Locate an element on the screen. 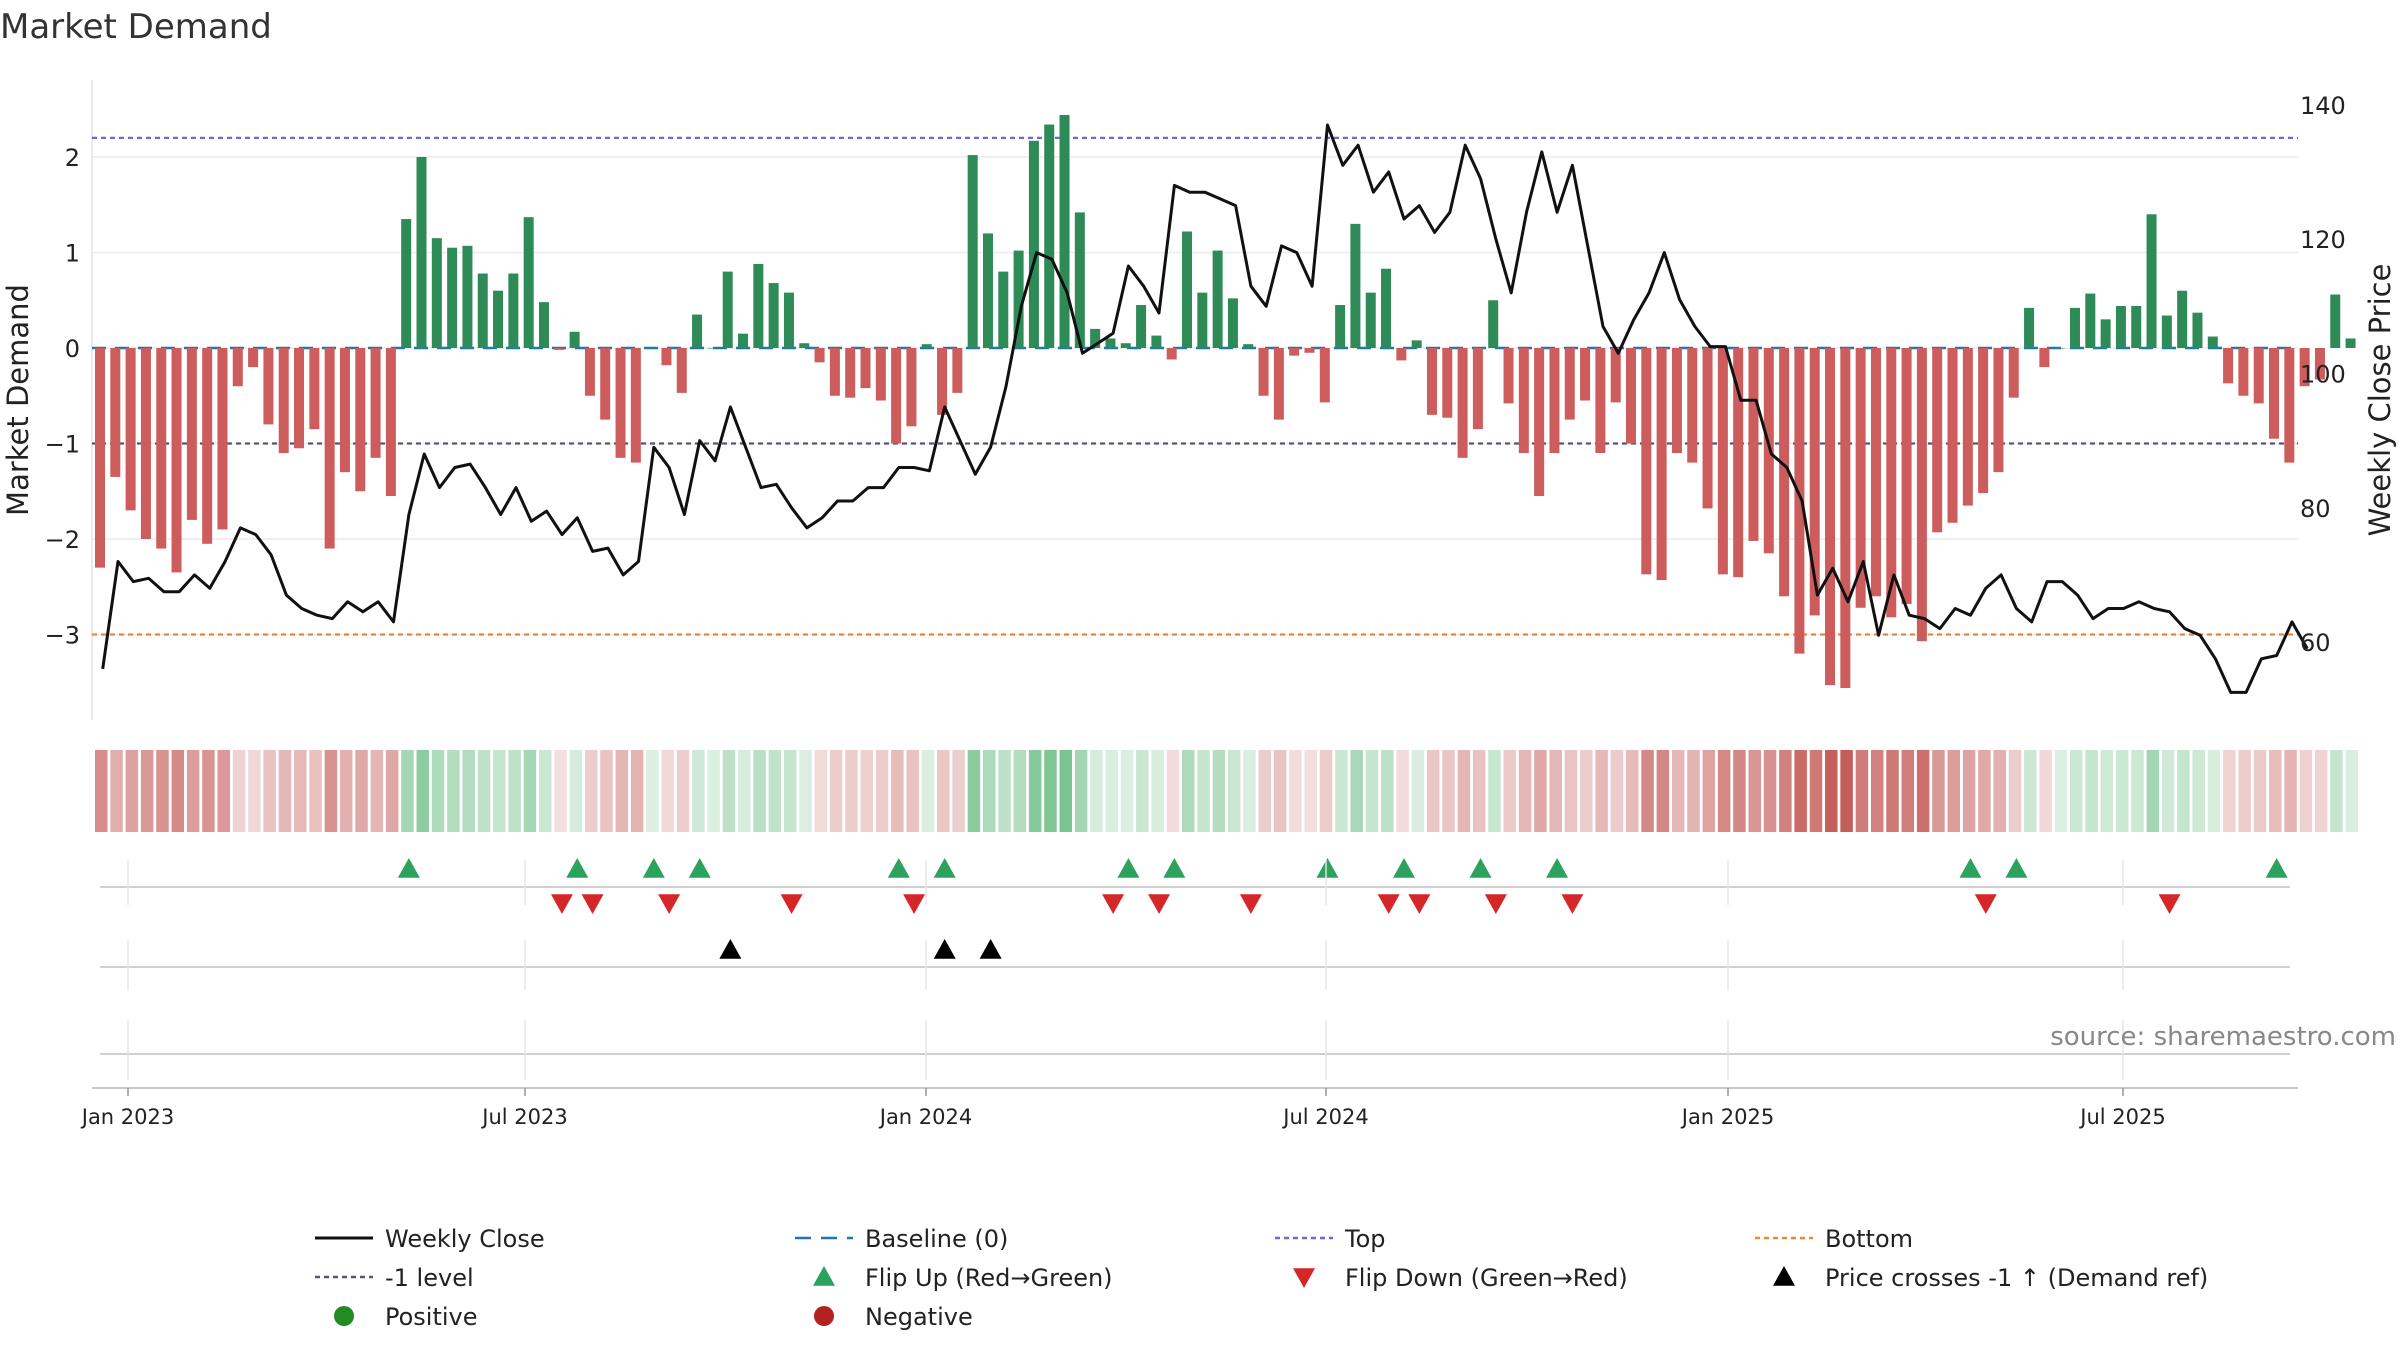  legend-flip-up-swatch is located at coordinates (824, 1276).